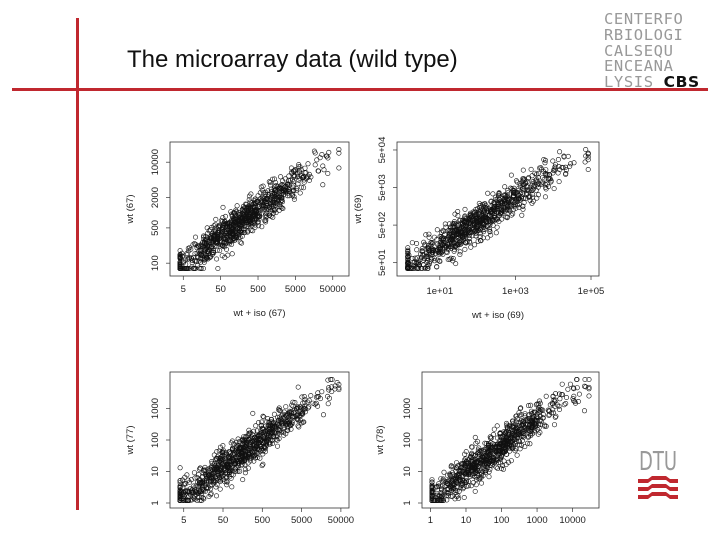 Image resolution: width=720 pixels, height=540 pixels. I want to click on y-axis-label: wt (67), so click(130, 209).